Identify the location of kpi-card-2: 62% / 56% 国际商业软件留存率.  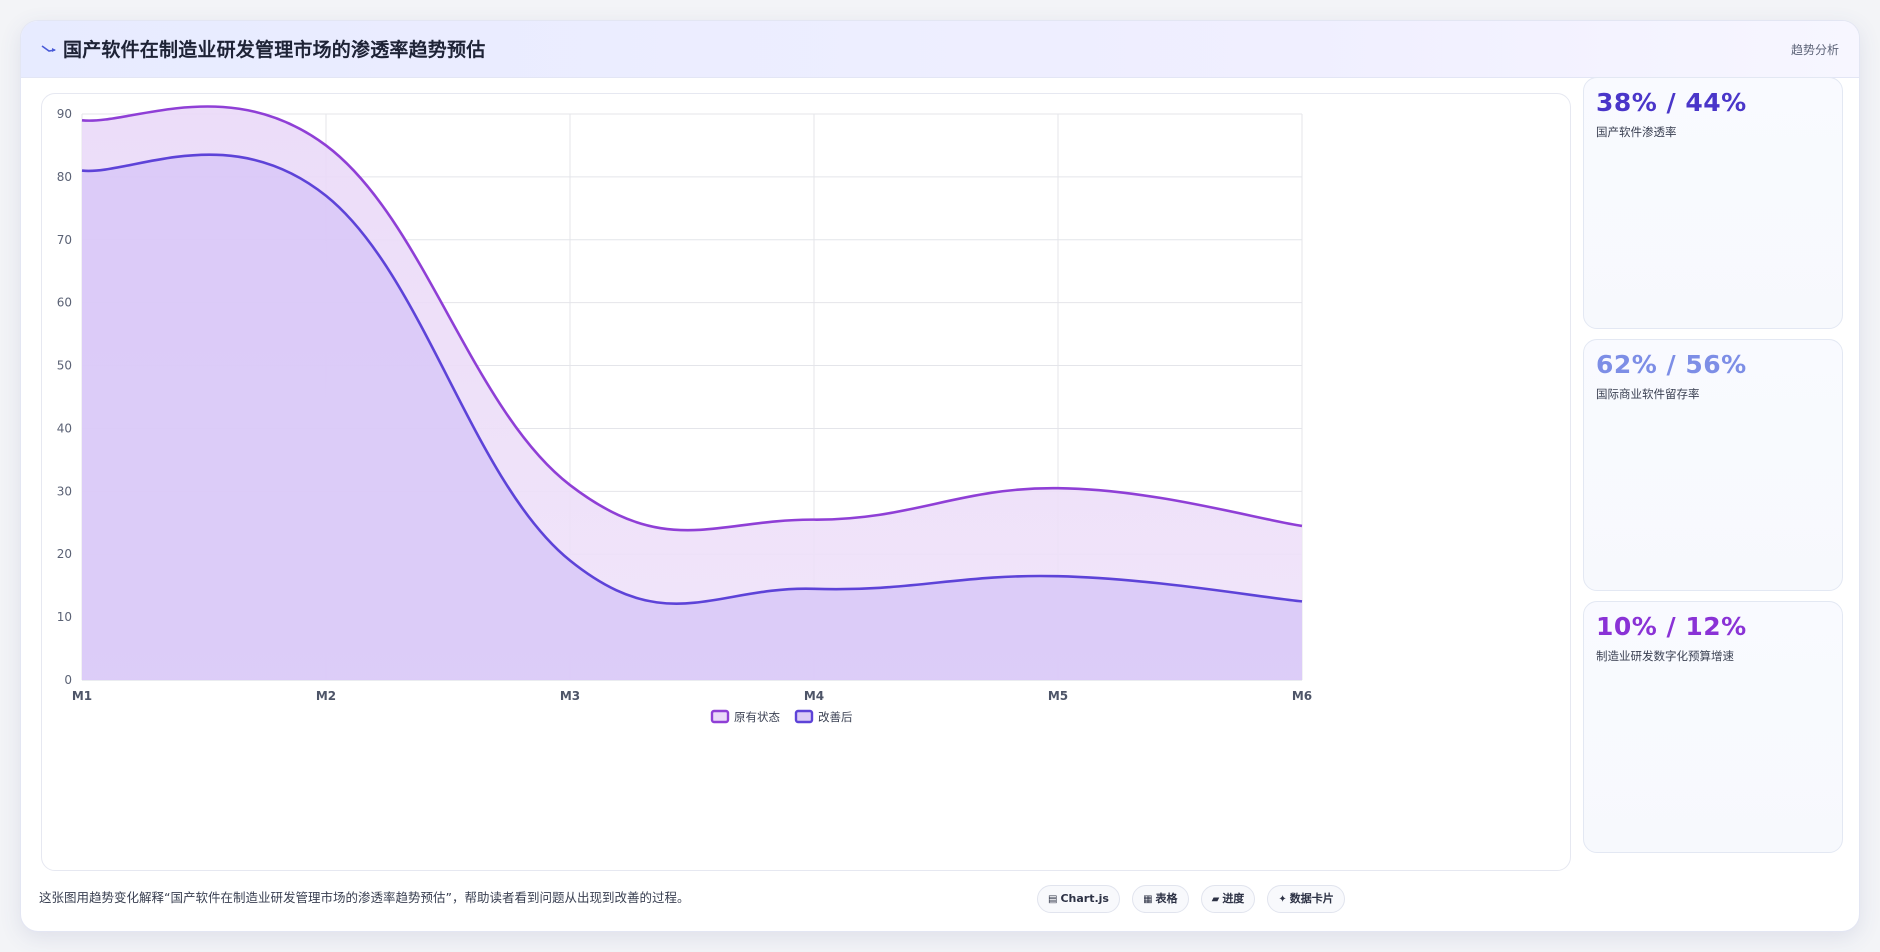
(1713, 465).